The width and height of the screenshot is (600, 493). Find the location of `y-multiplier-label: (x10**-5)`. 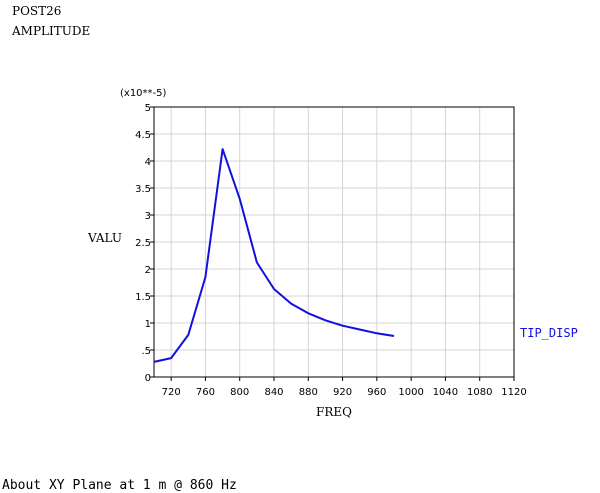

y-multiplier-label: (x10**-5) is located at coordinates (143, 93).